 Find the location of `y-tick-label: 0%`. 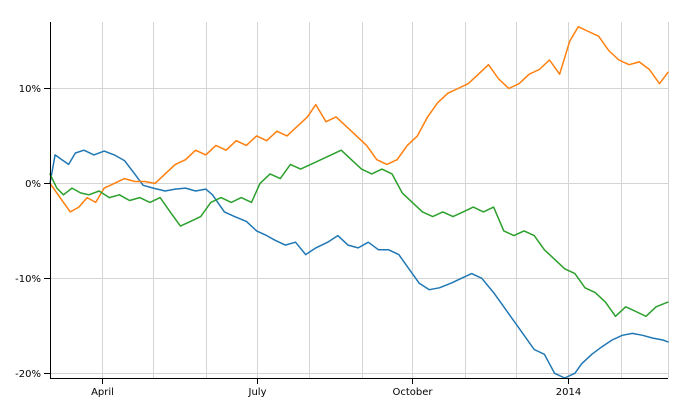

y-tick-label: 0% is located at coordinates (33, 184).